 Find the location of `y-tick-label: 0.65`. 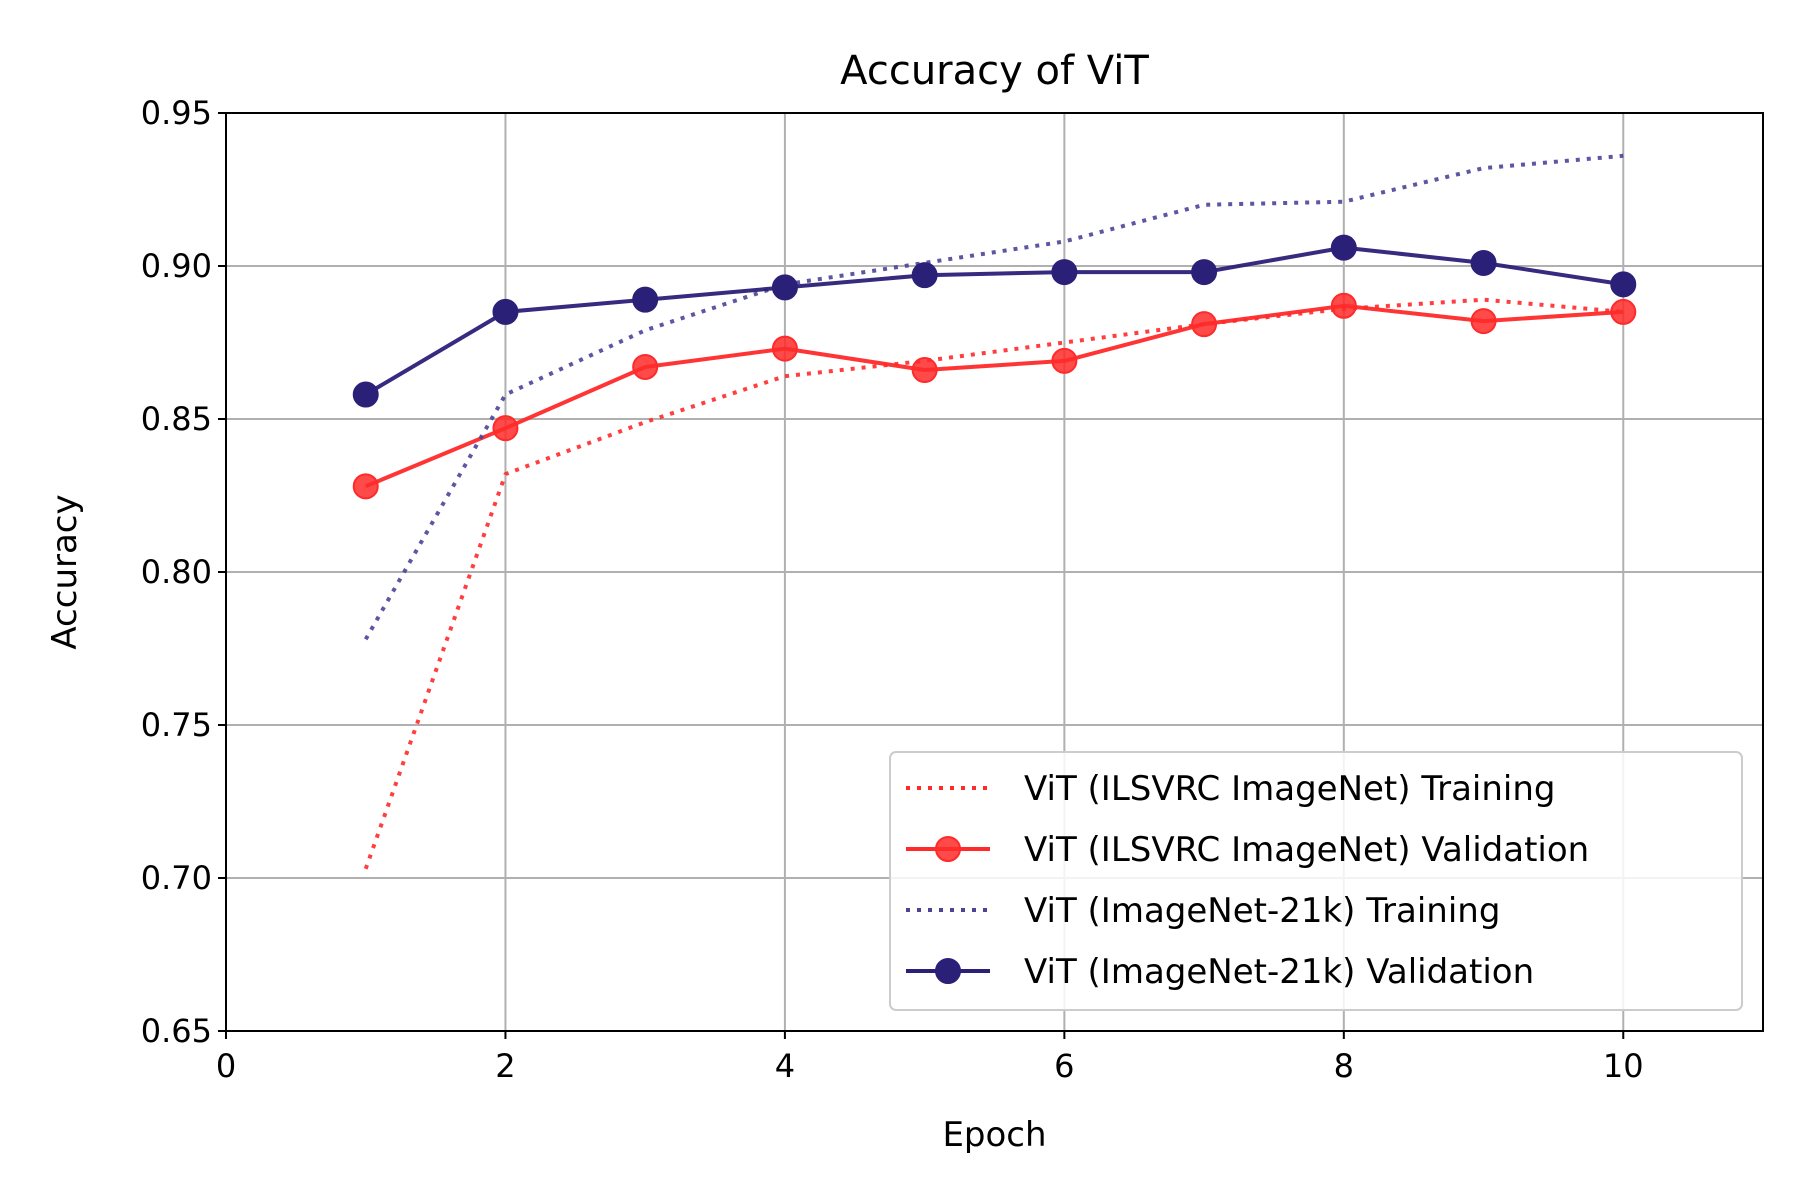

y-tick-label: 0.65 is located at coordinates (176, 1031).